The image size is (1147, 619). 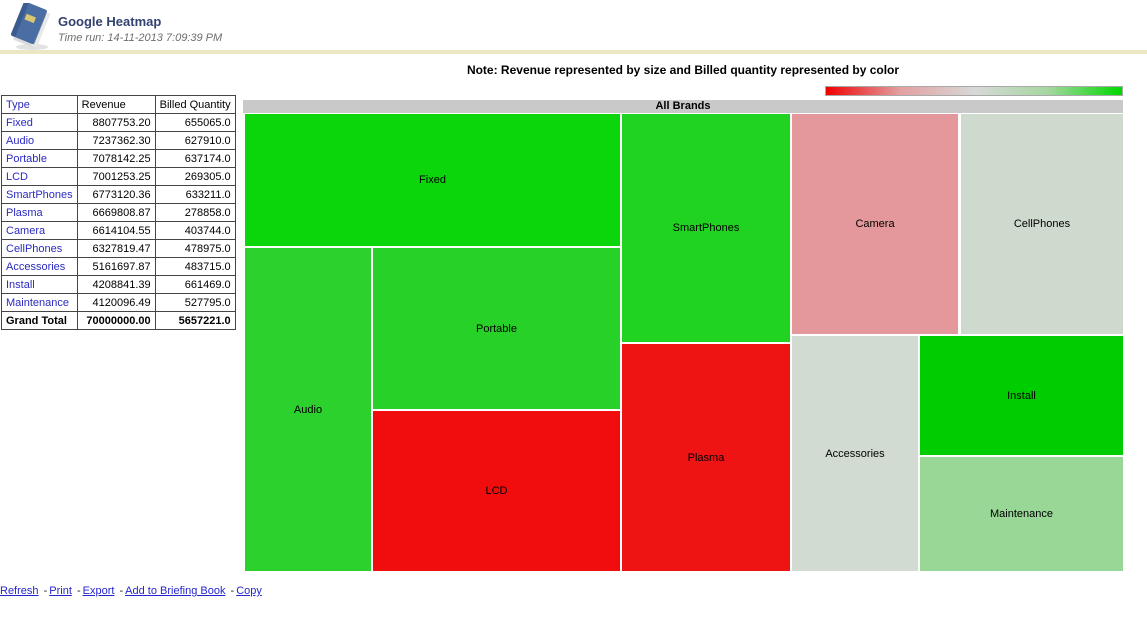 What do you see at coordinates (195, 230) in the screenshot?
I see `billed-quantity-value: 403744.0` at bounding box center [195, 230].